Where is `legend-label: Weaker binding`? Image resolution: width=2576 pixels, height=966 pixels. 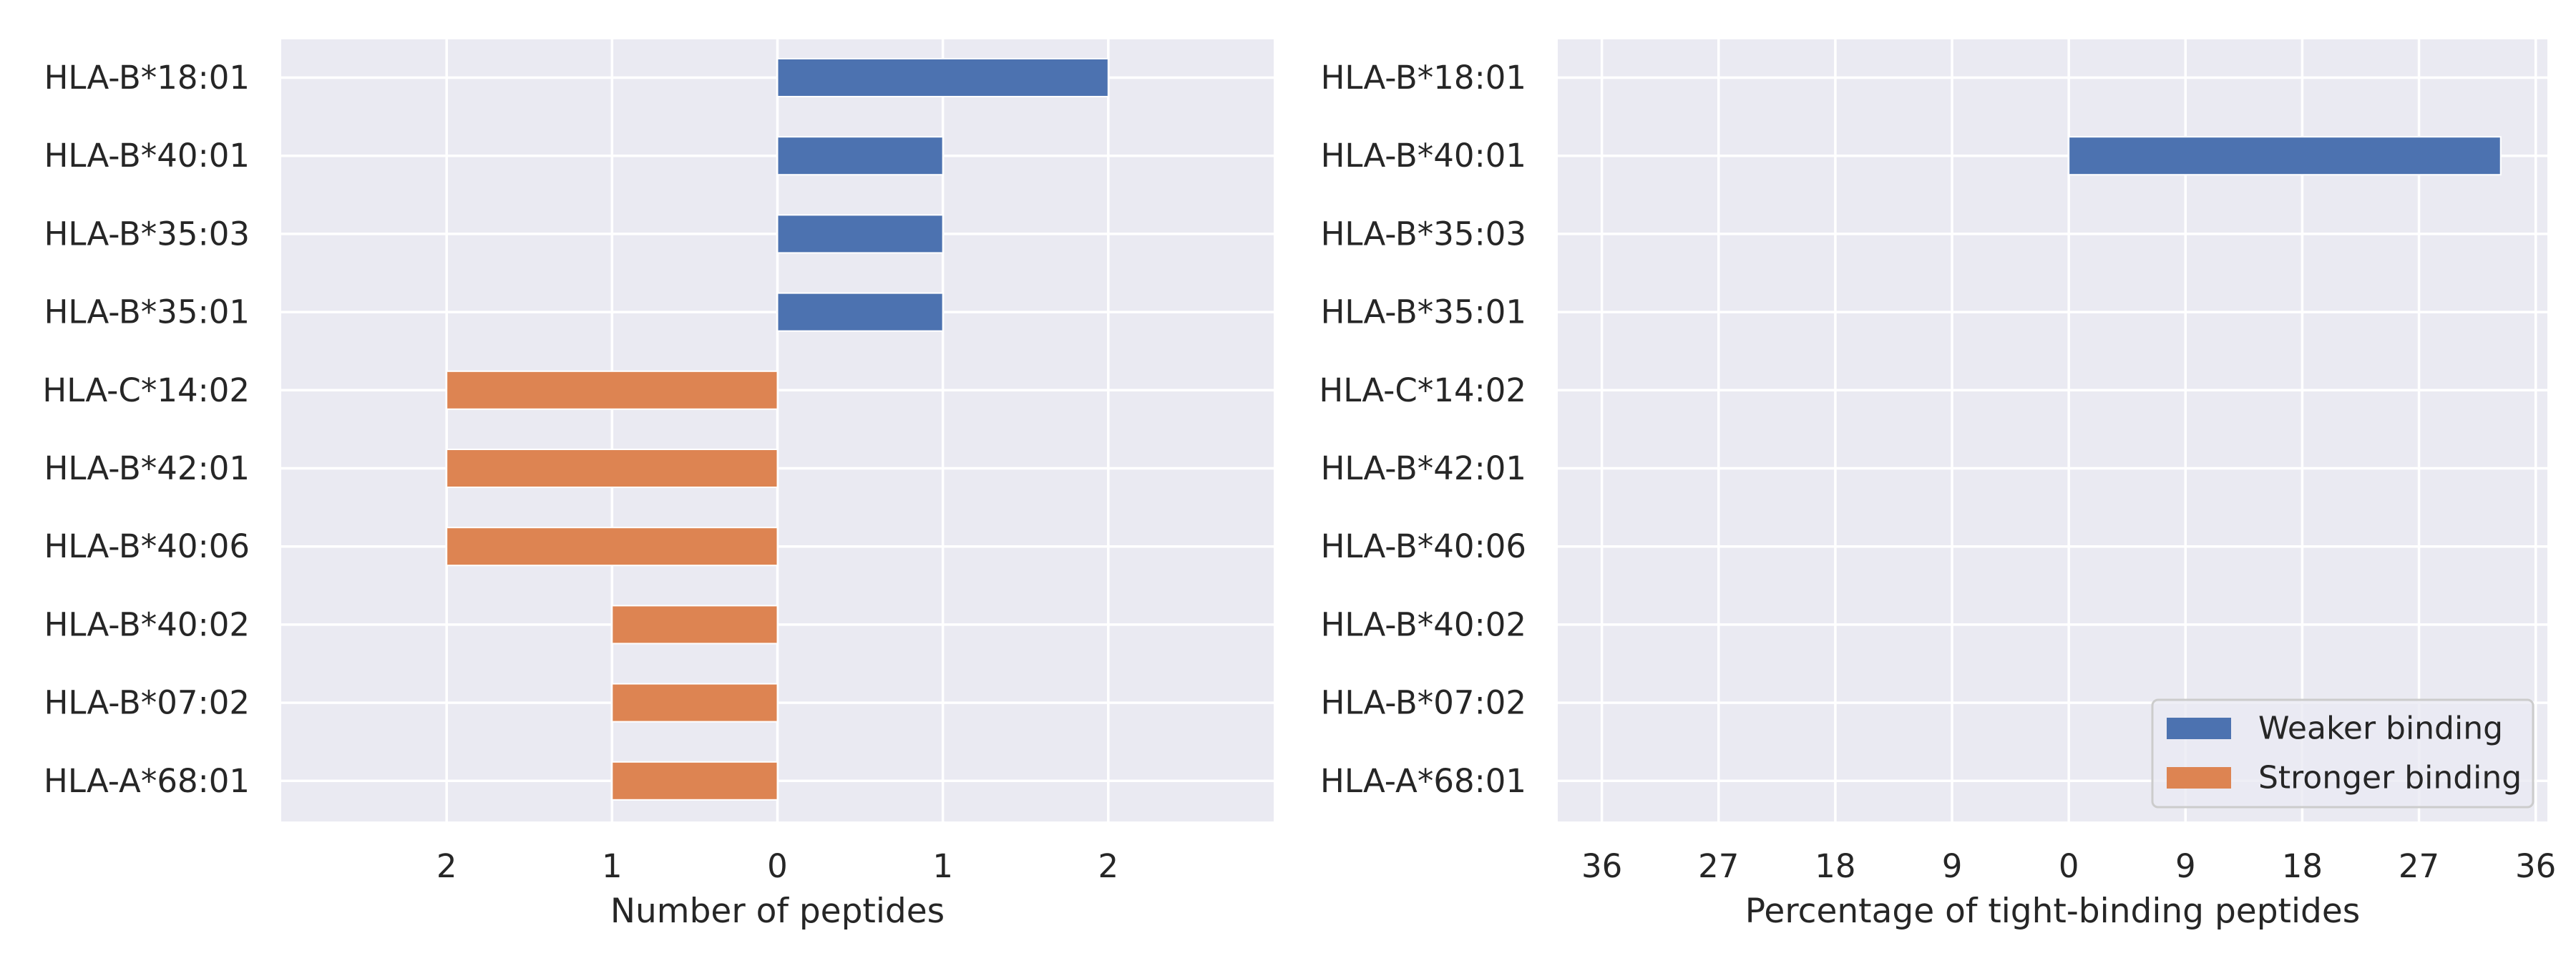
legend-label: Weaker binding is located at coordinates (2380, 729).